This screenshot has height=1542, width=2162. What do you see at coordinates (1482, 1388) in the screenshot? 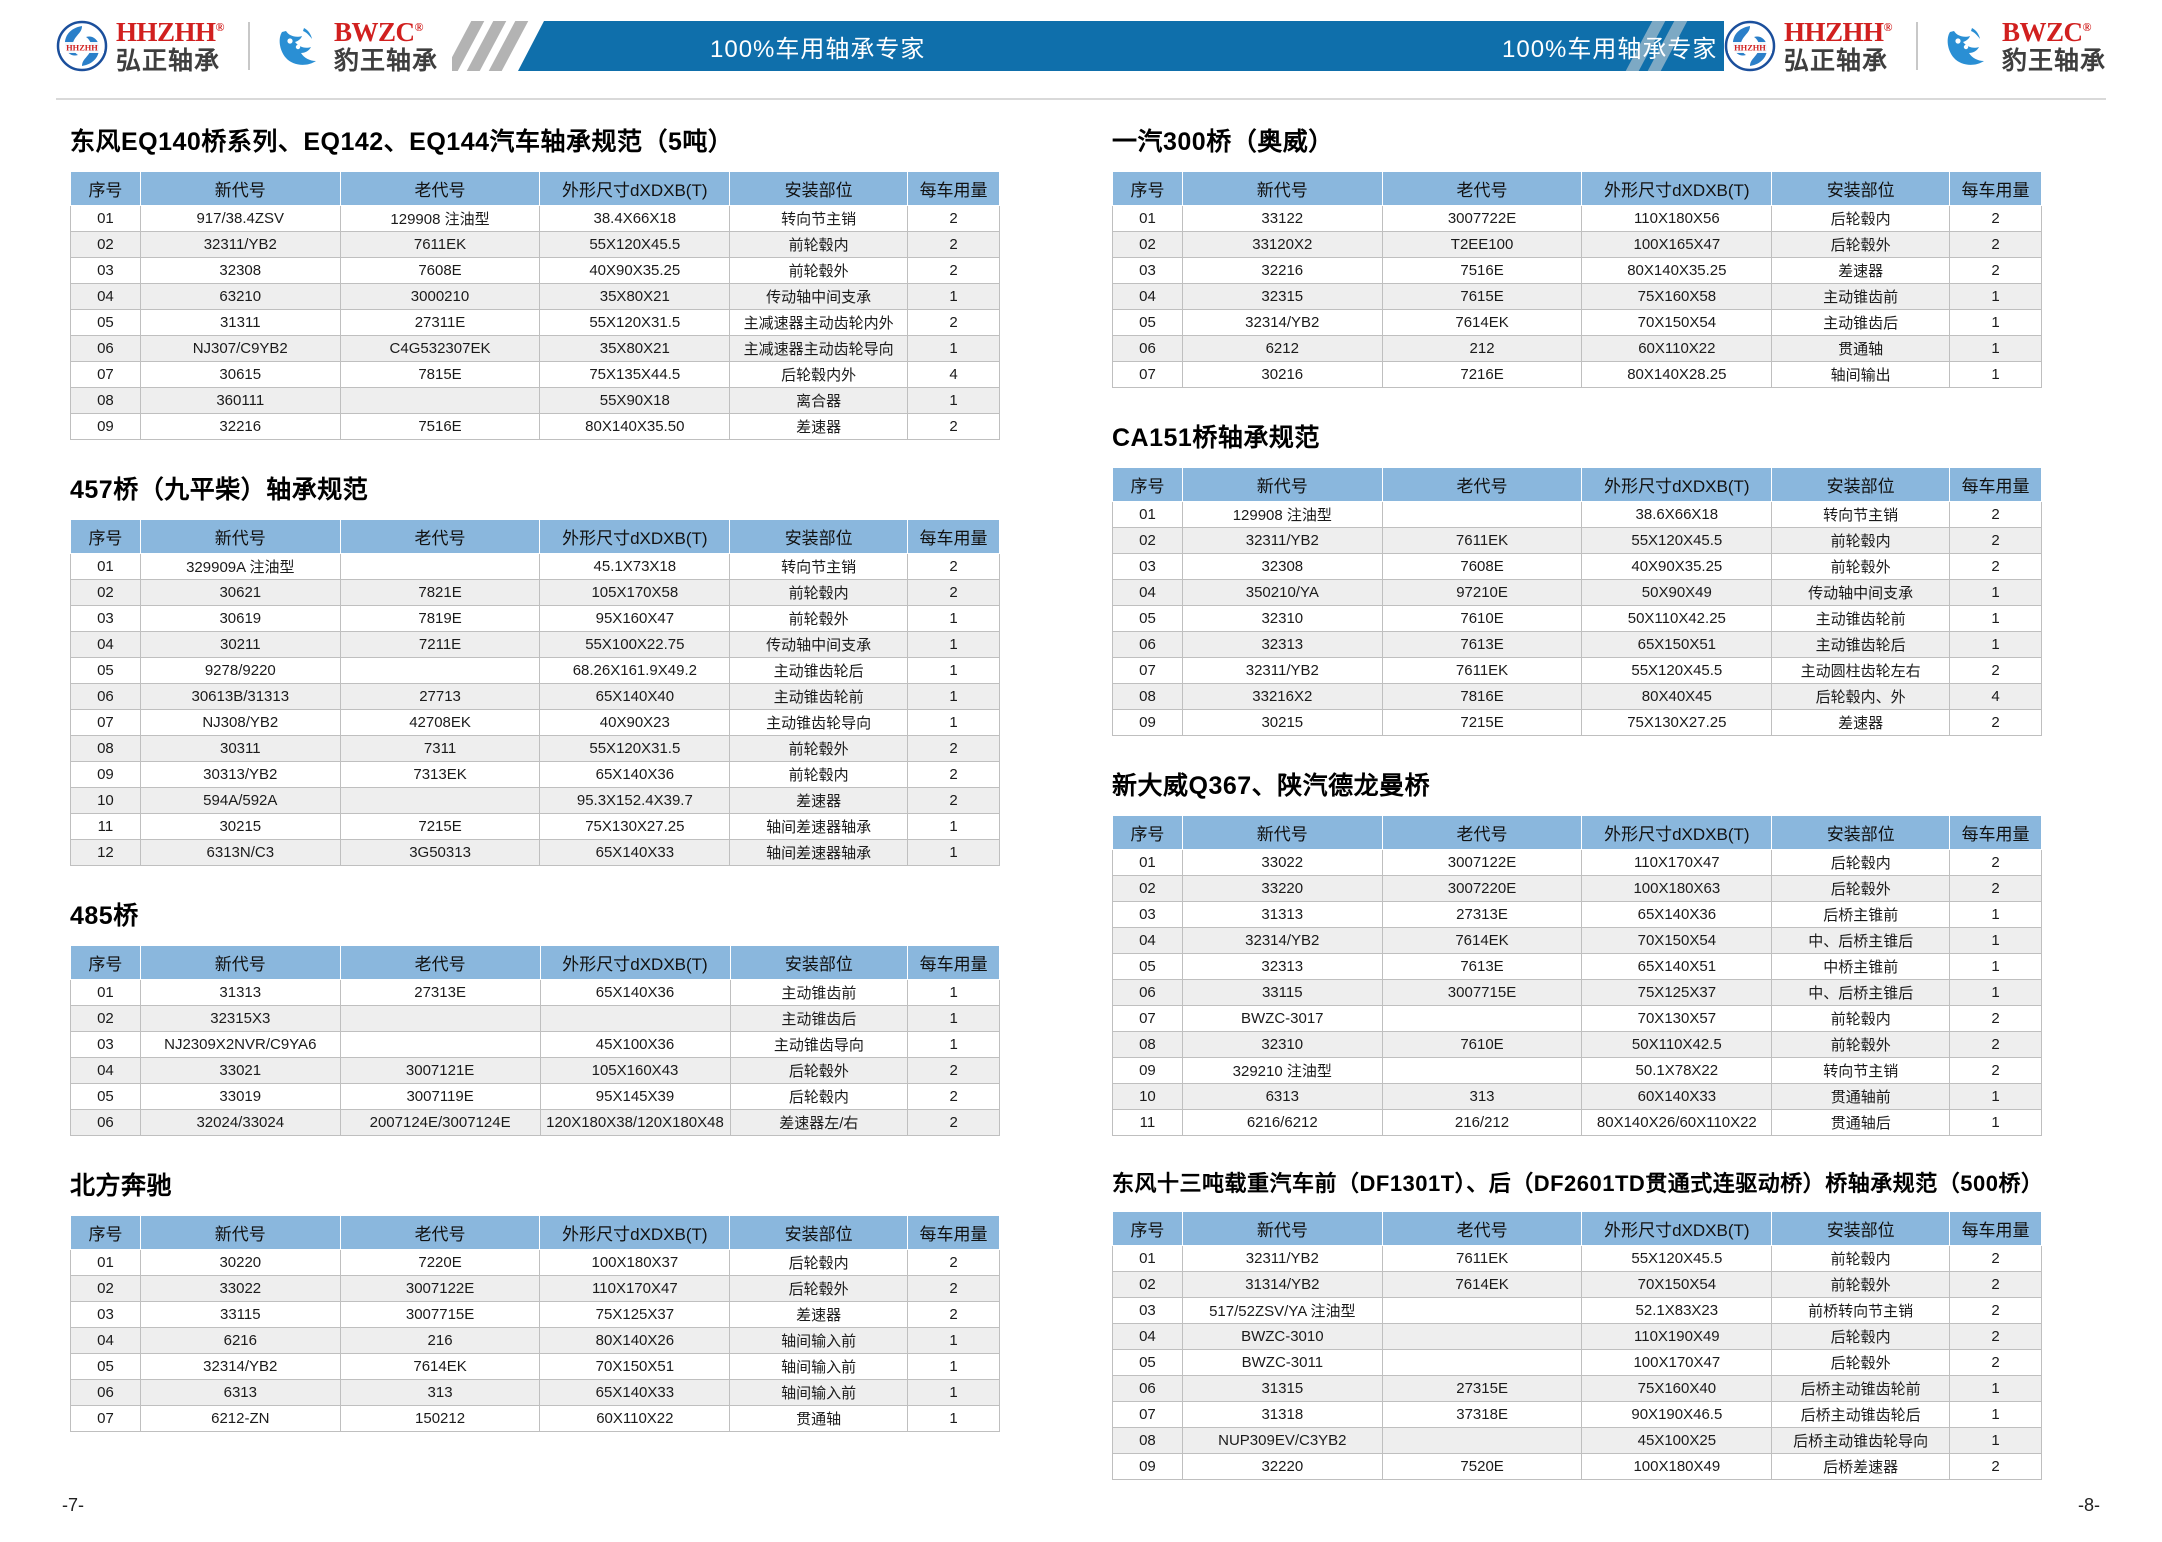
I see `table-cell: 27315E` at bounding box center [1482, 1388].